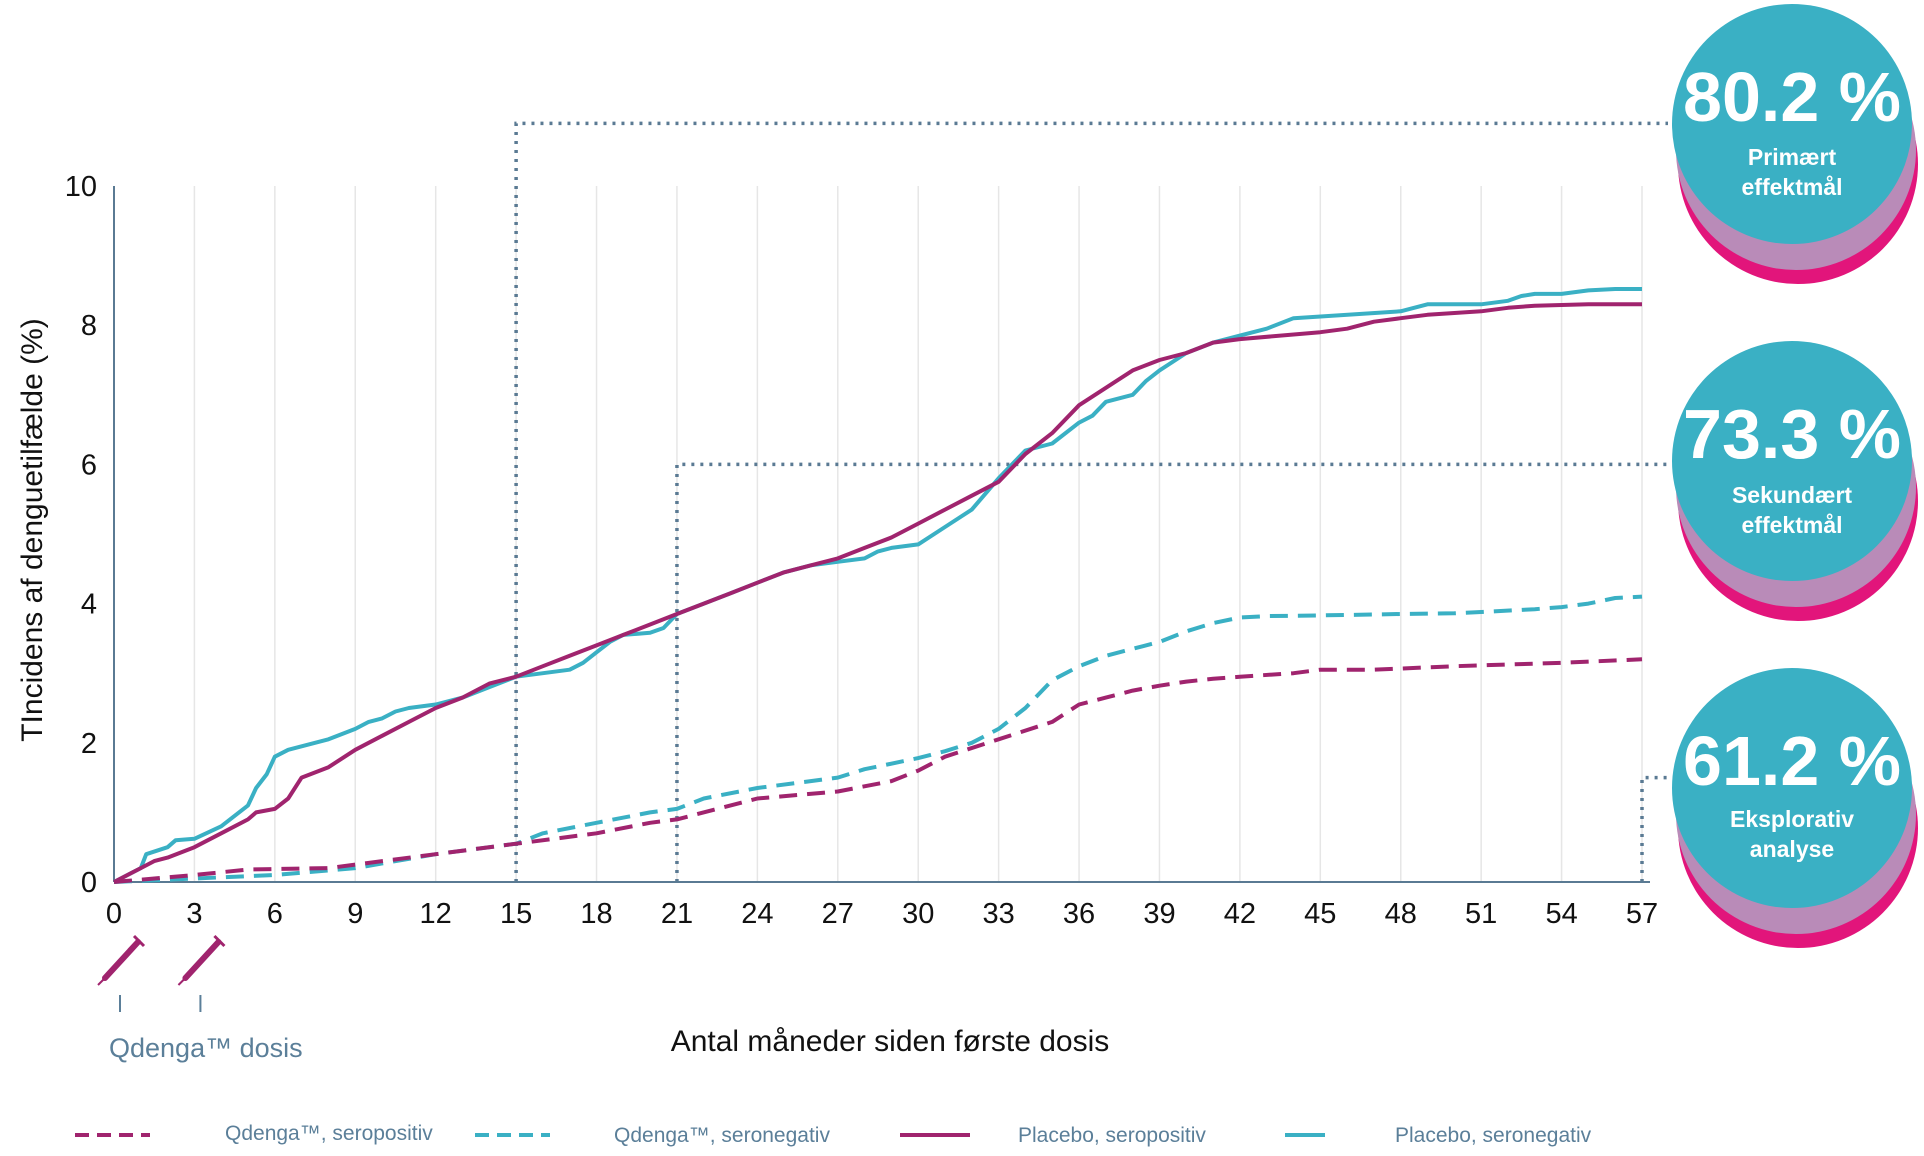  What do you see at coordinates (1320, 914) in the screenshot?
I see `x-tick-label: 45` at bounding box center [1320, 914].